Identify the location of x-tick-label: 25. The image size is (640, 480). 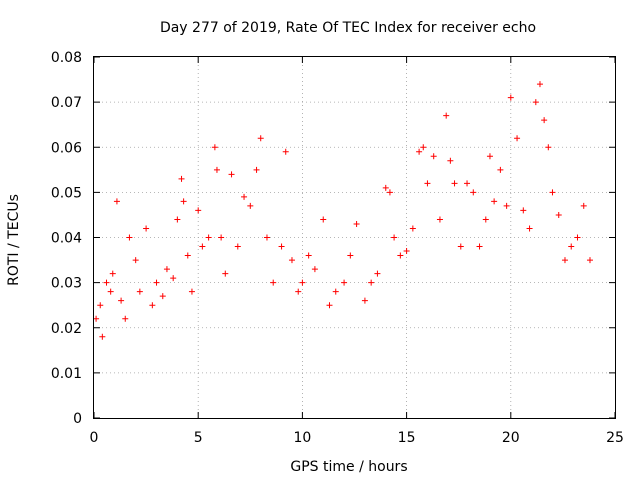
(615, 438).